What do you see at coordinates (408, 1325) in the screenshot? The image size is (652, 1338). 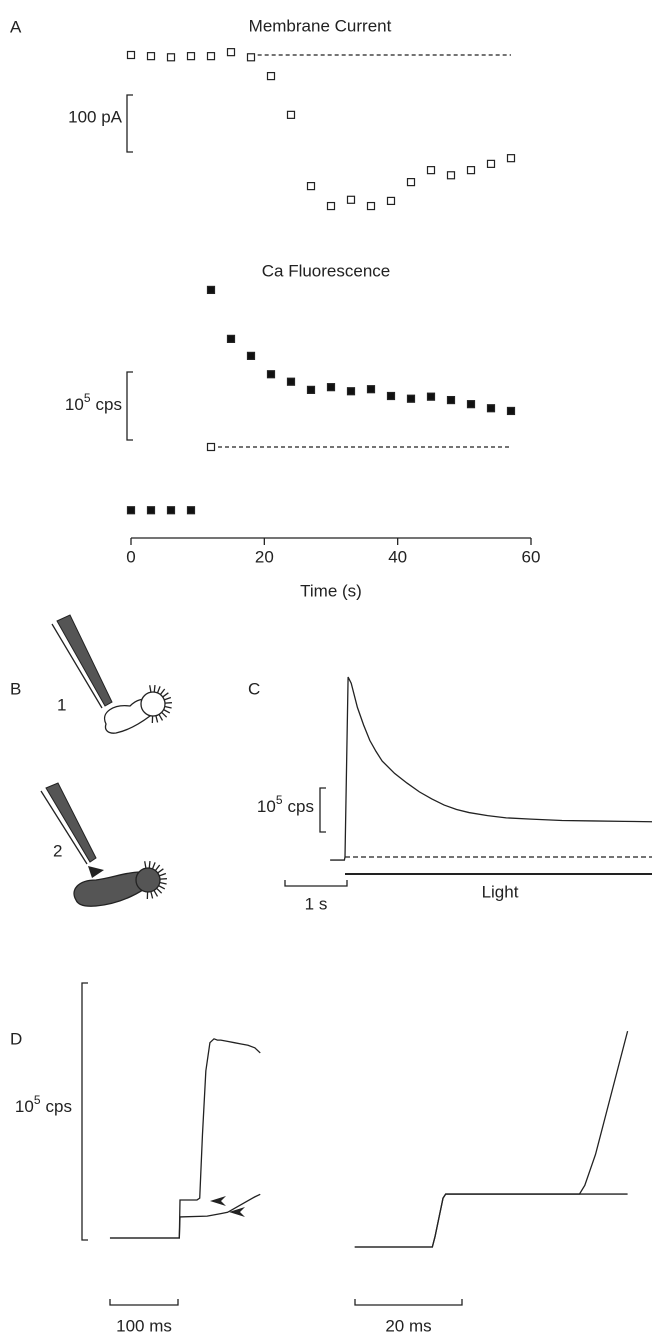 I see `scale-bar-label: 20 ms` at bounding box center [408, 1325].